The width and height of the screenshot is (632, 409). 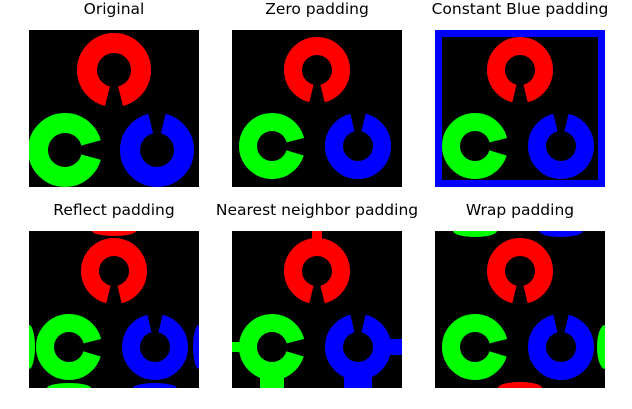 I want to click on panel-title: Constant Blue padding, so click(x=520, y=9).